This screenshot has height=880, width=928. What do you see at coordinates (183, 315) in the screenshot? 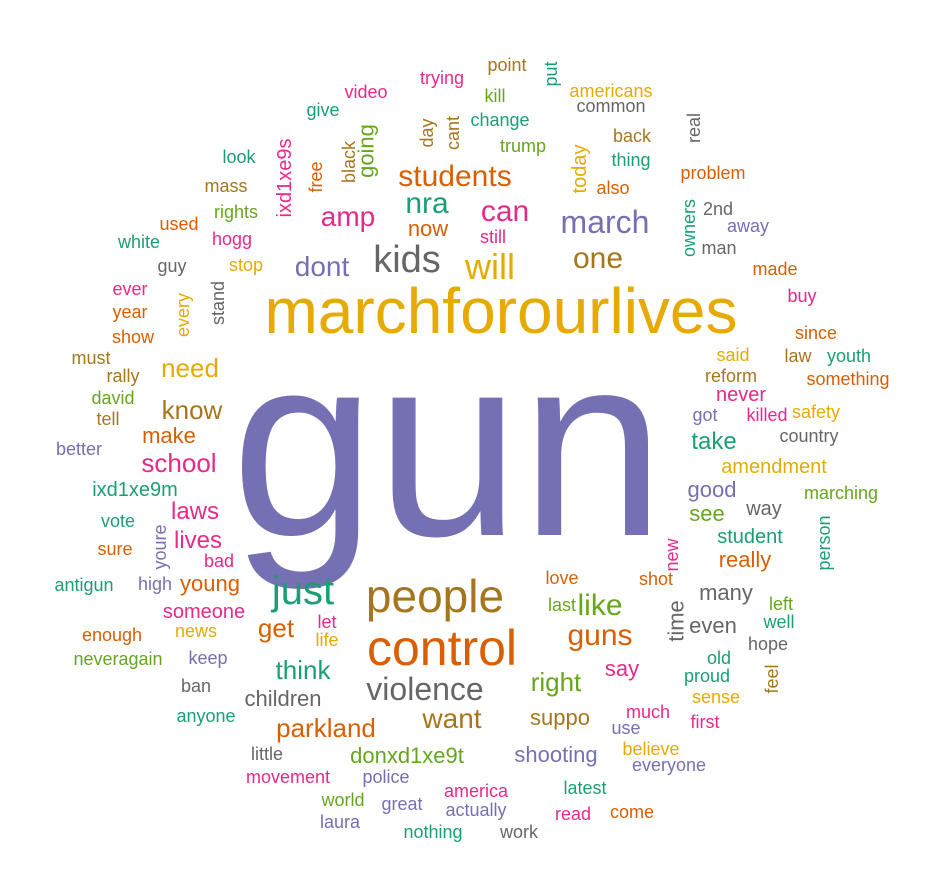
I see `word-75: every` at bounding box center [183, 315].